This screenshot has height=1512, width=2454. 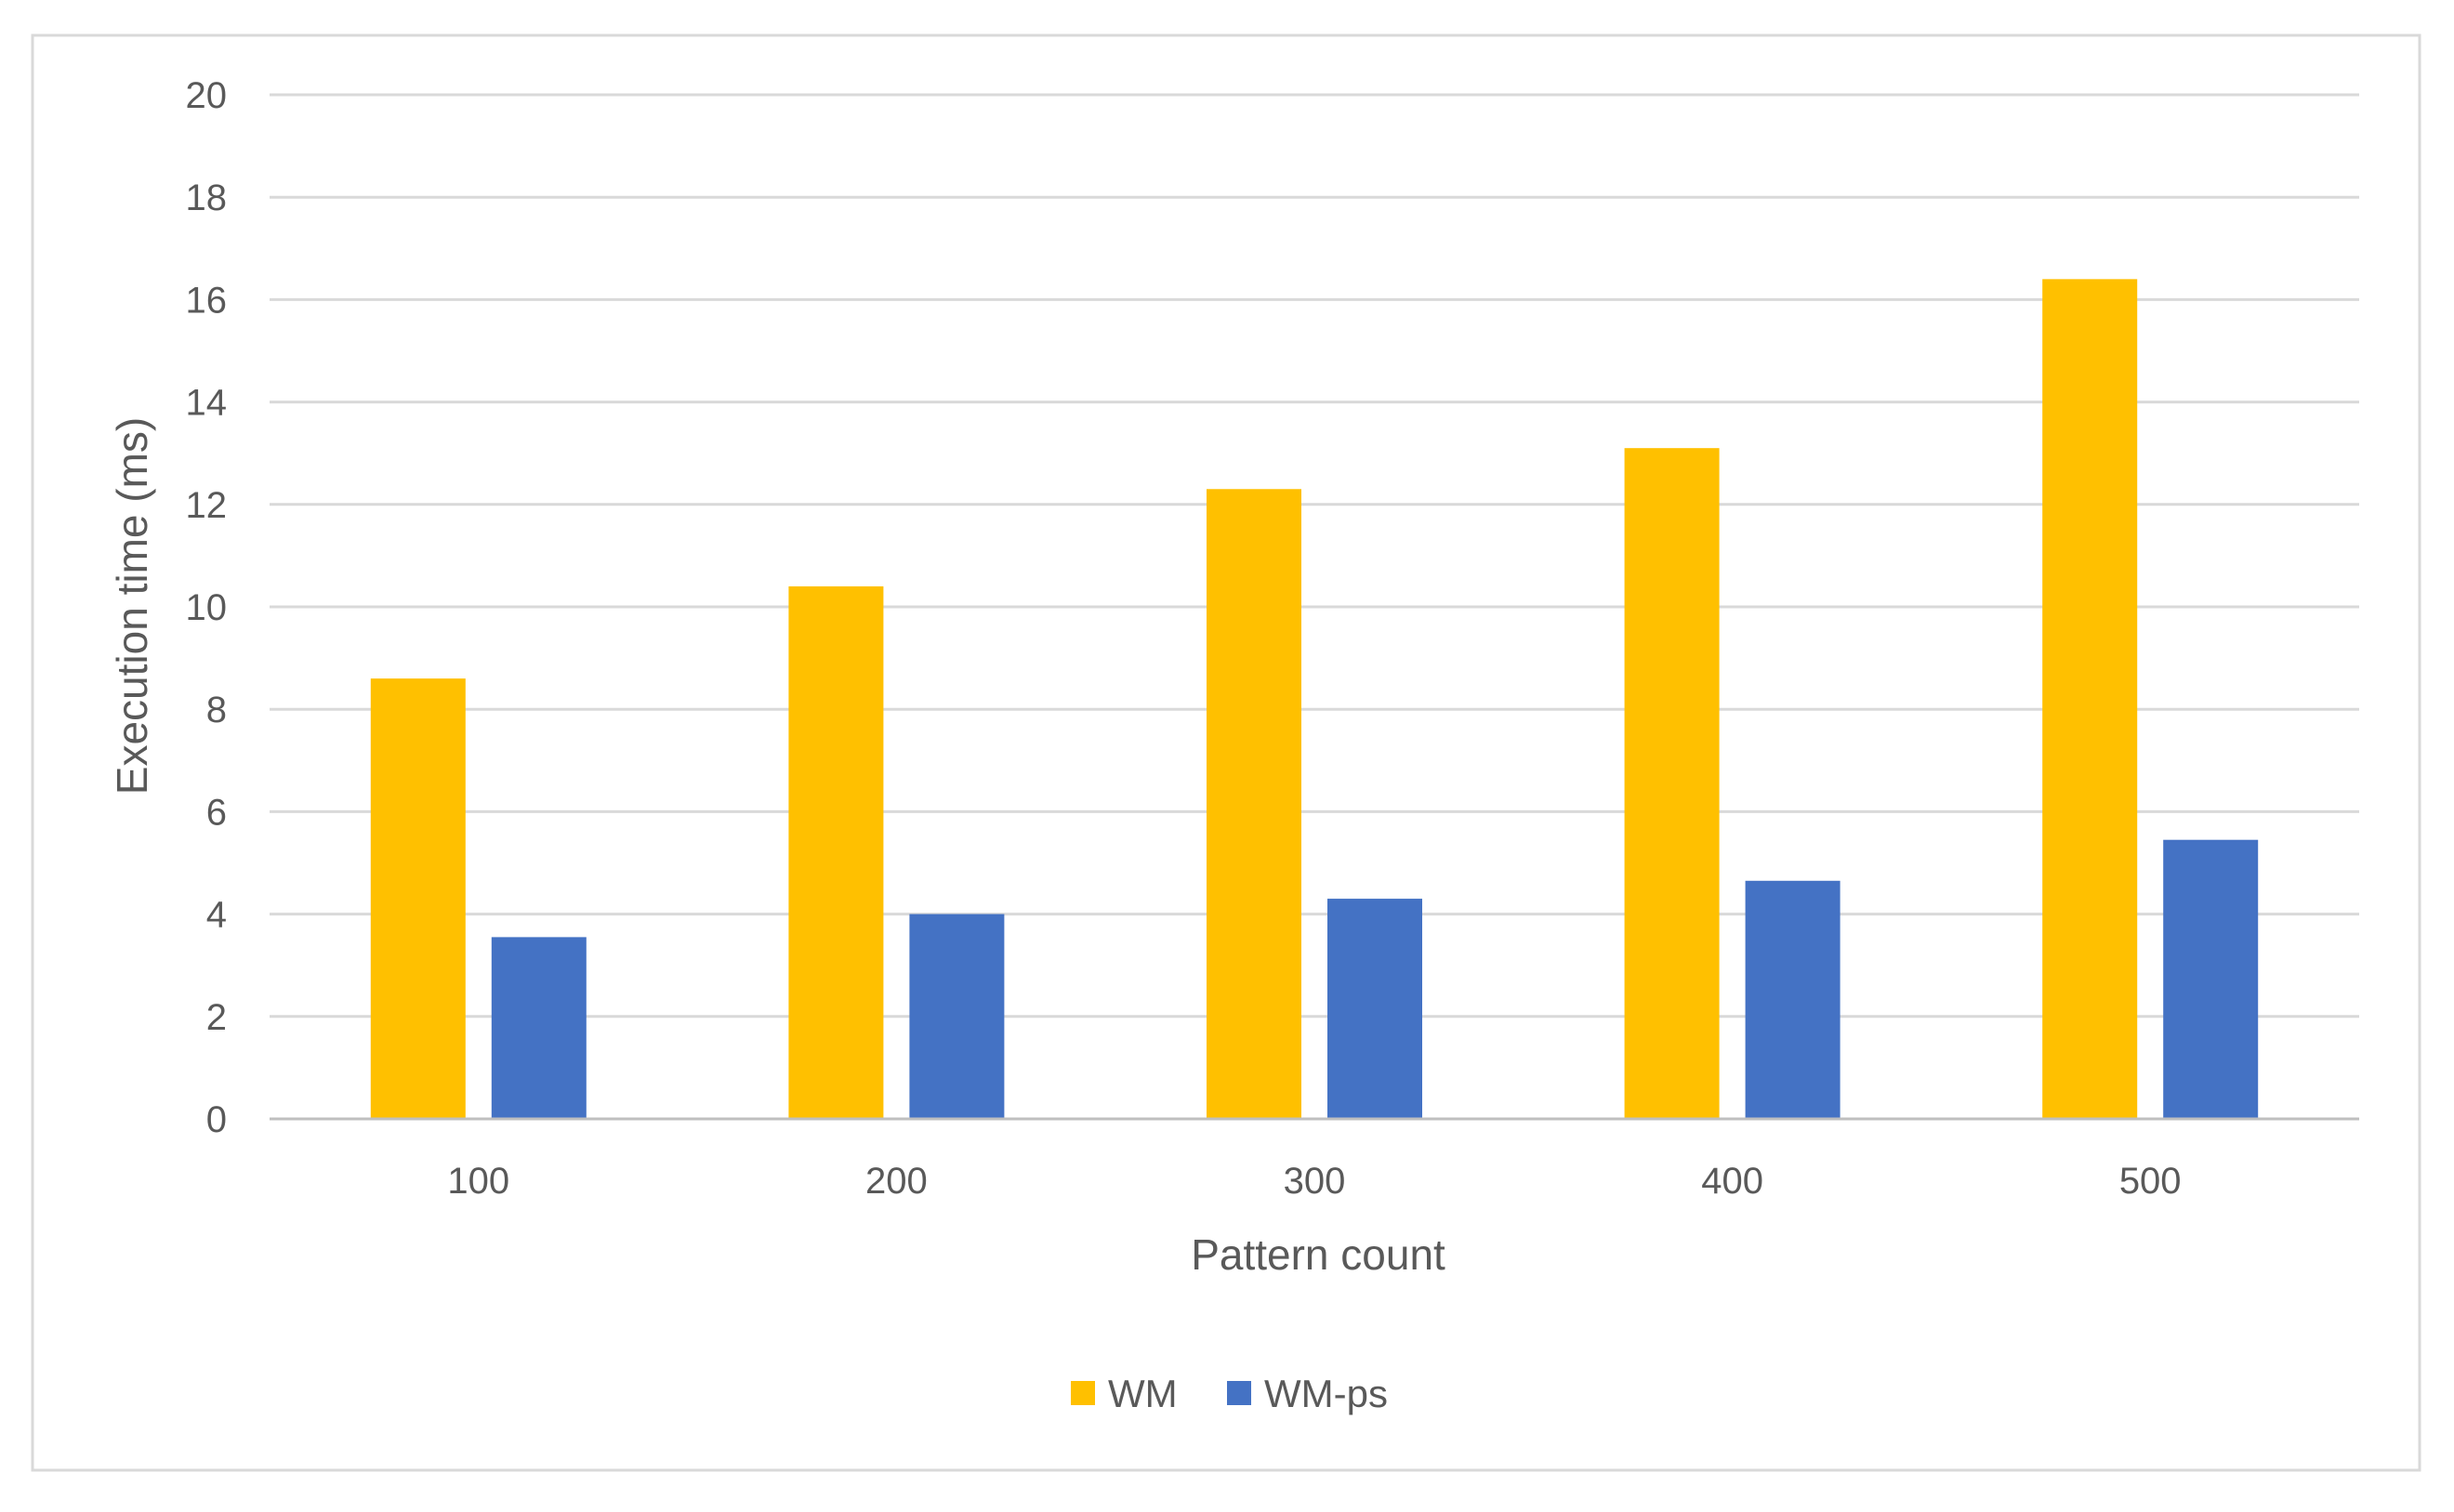 What do you see at coordinates (217, 1119) in the screenshot?
I see `y-tick-label: 0` at bounding box center [217, 1119].